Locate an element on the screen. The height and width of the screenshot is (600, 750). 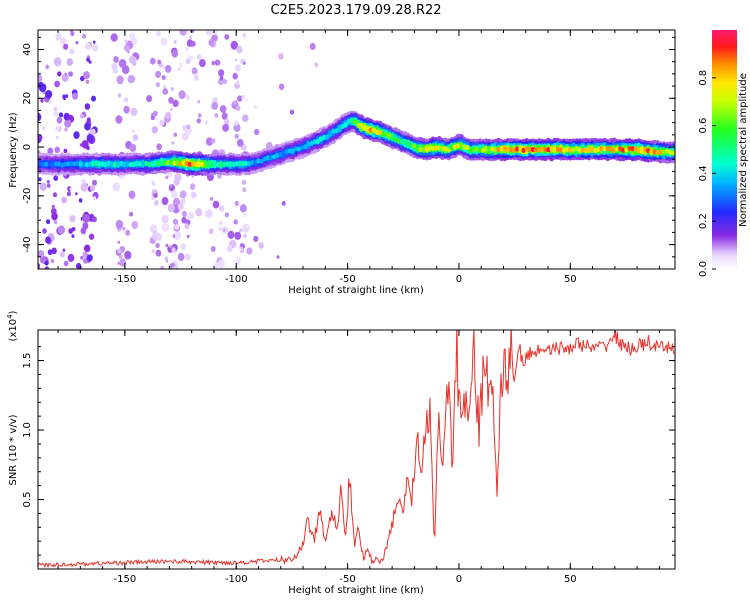
spectrogram-xlabel: Height of straight line (km) is located at coordinates (356, 290).